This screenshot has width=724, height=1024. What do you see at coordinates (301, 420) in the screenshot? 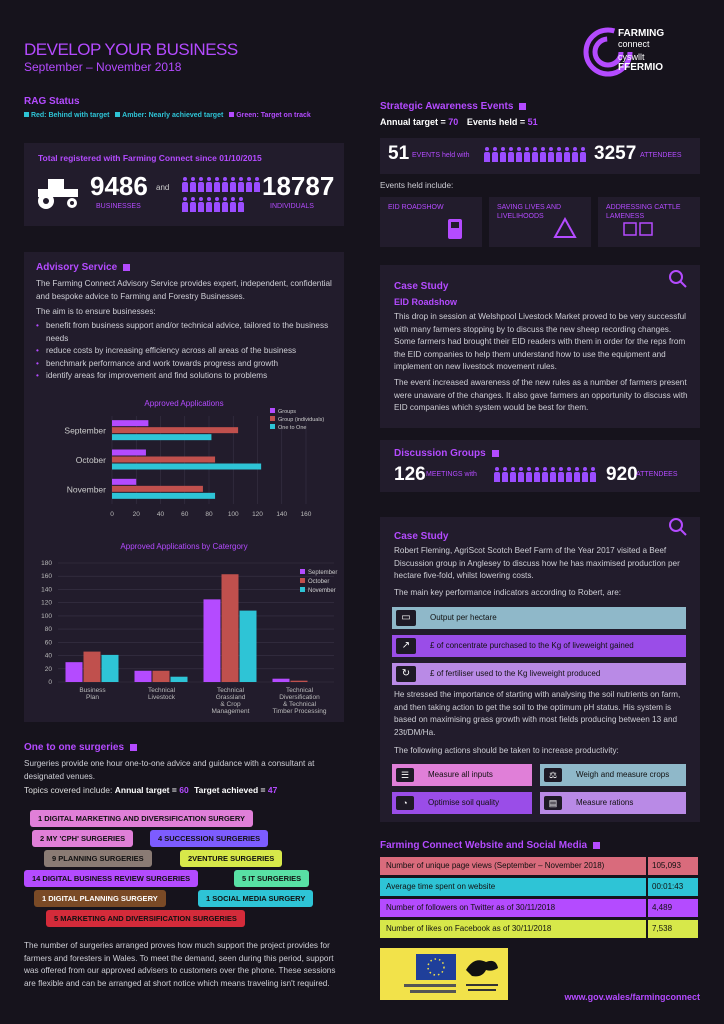
I see `legend-label: Group (individuals)` at bounding box center [301, 420].